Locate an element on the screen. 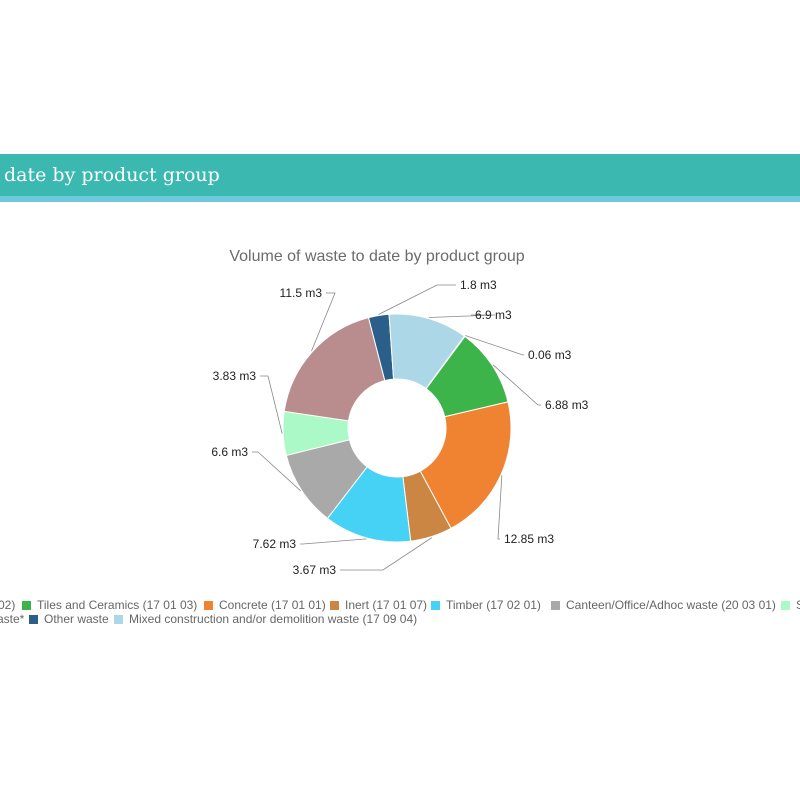 The image size is (800, 800). data-label: 12.85 m3 is located at coordinates (529, 539).